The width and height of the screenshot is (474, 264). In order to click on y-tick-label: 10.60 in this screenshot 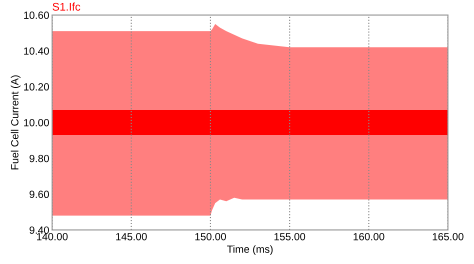, I will do `click(36, 15)`.